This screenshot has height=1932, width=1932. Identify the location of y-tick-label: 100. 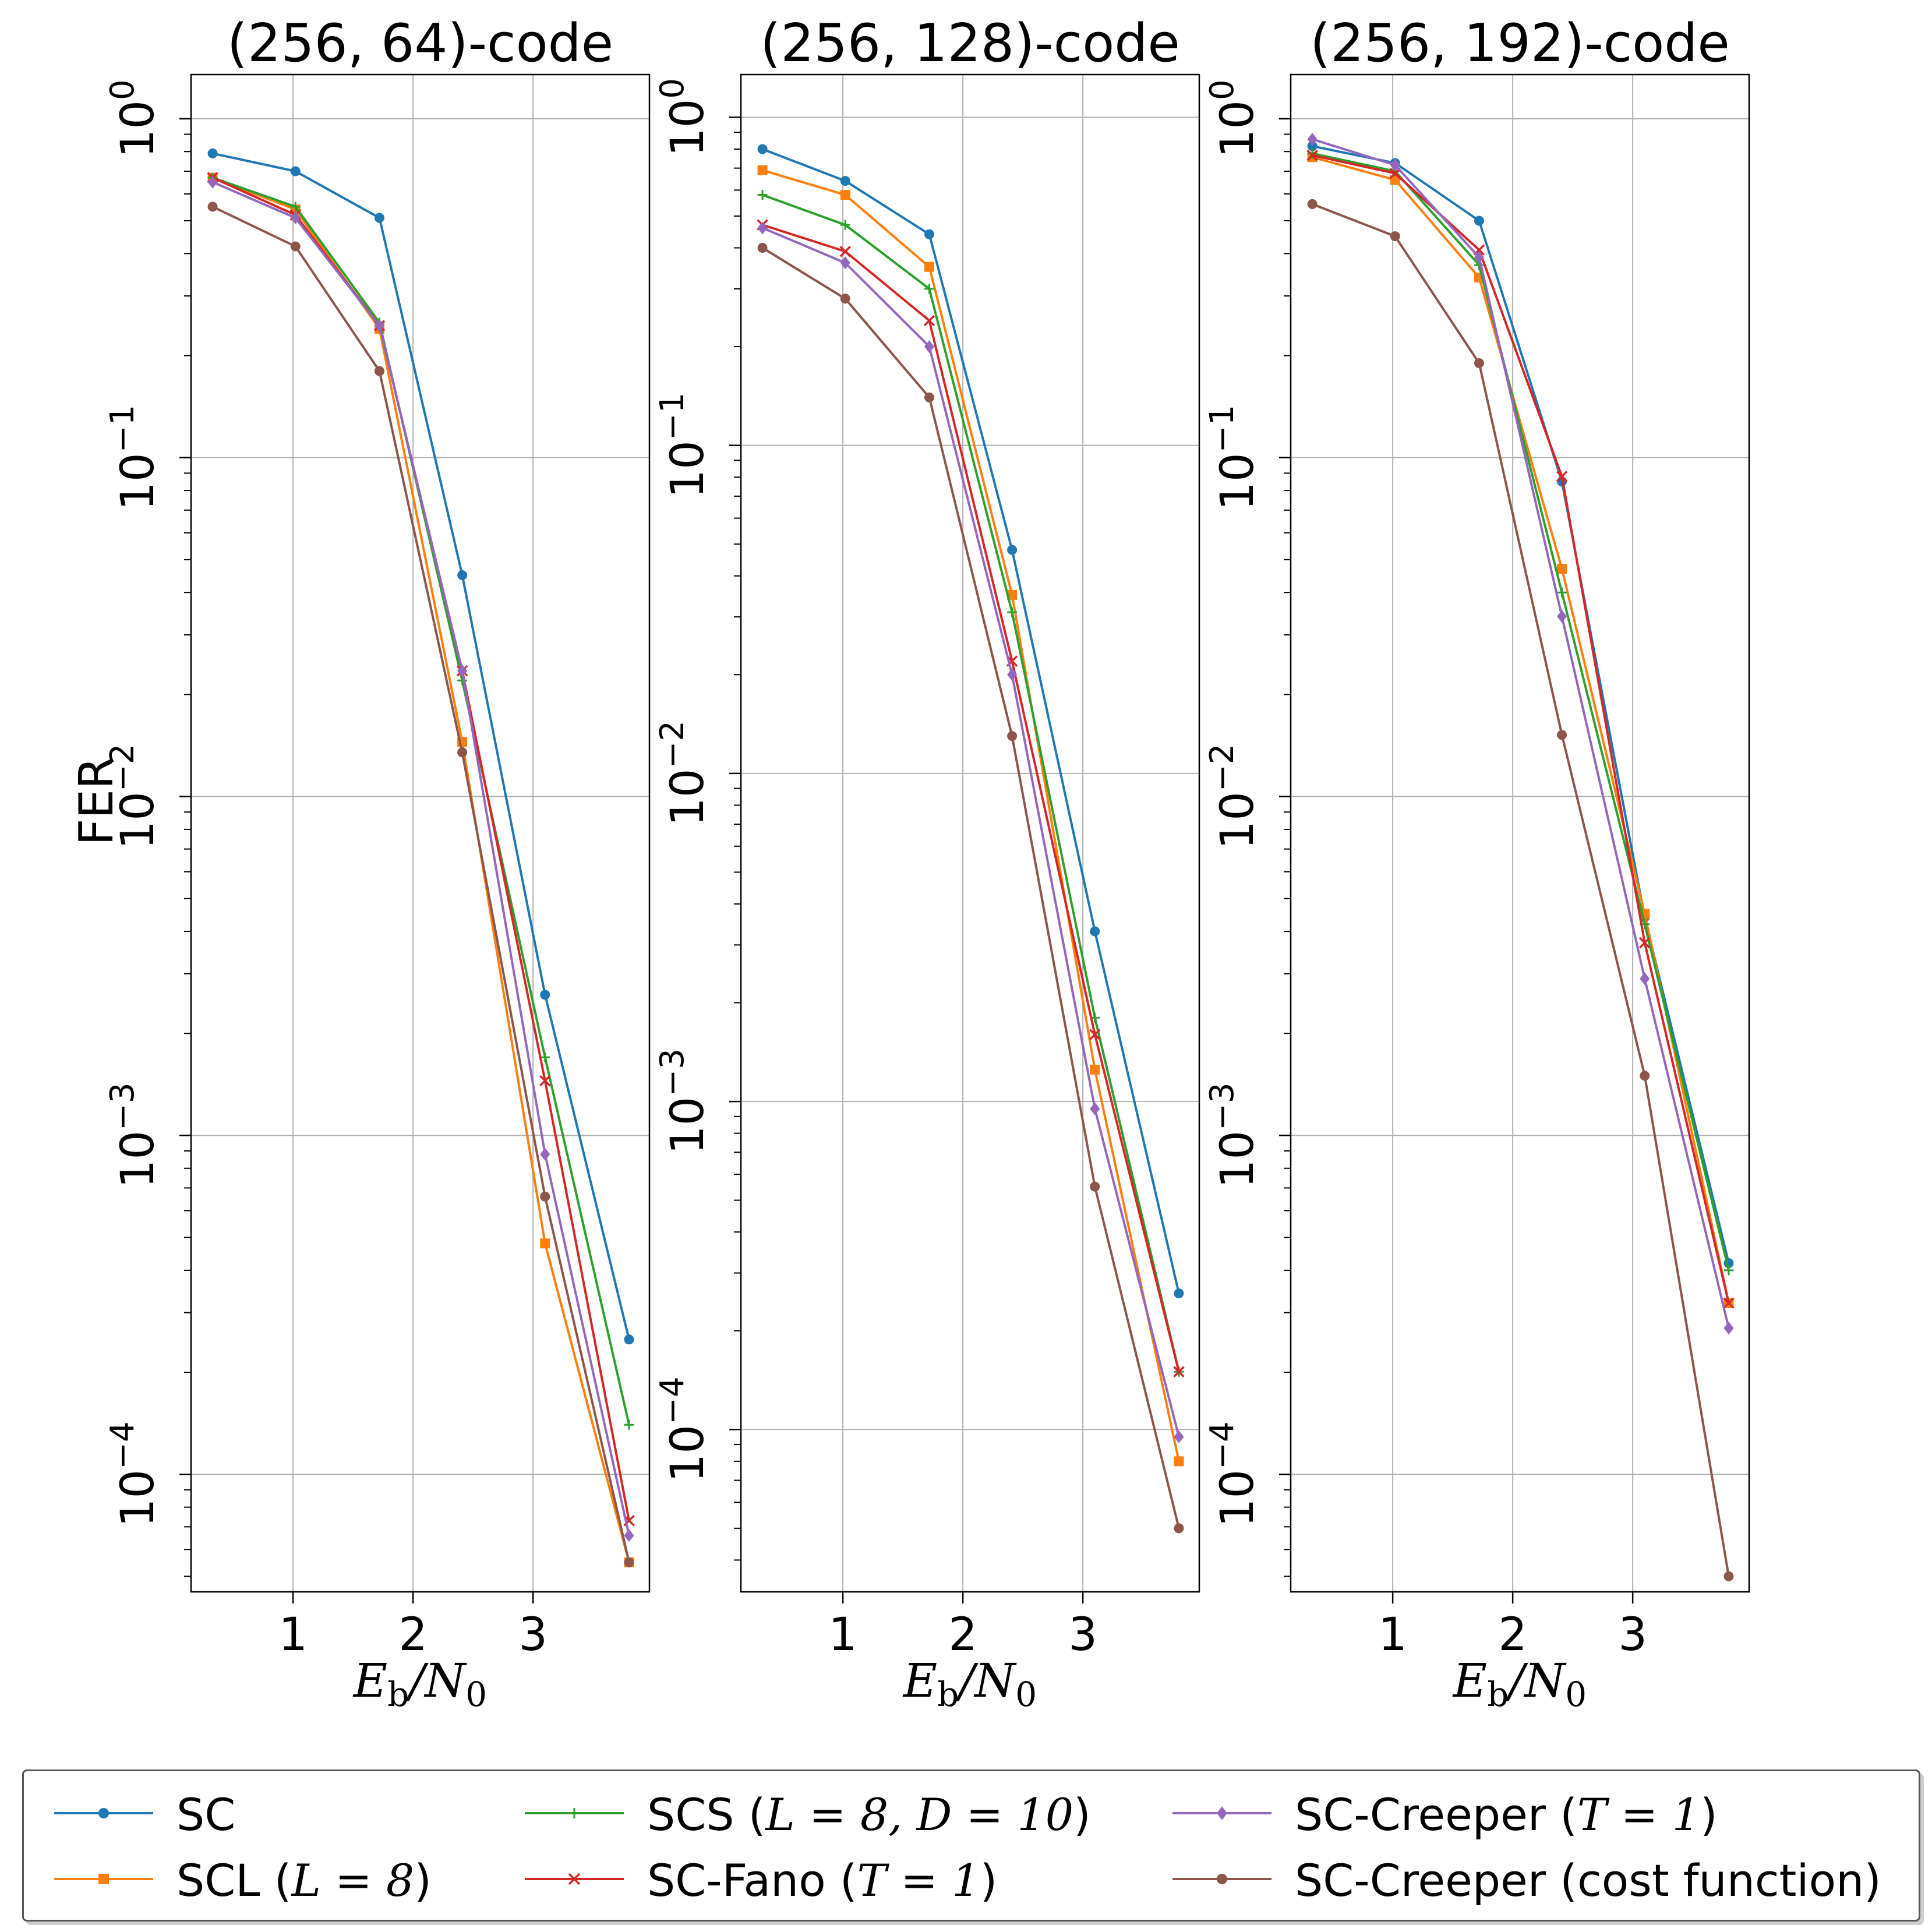
(1233, 118).